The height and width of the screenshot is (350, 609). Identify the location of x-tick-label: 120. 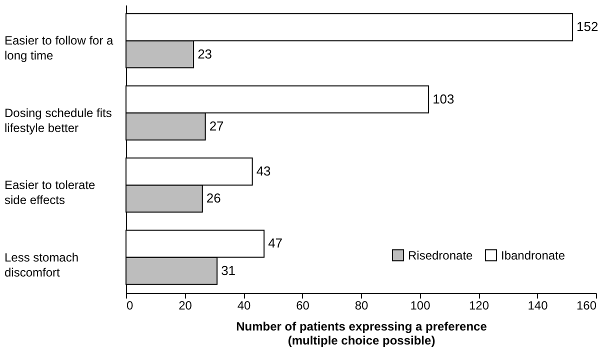
(479, 305).